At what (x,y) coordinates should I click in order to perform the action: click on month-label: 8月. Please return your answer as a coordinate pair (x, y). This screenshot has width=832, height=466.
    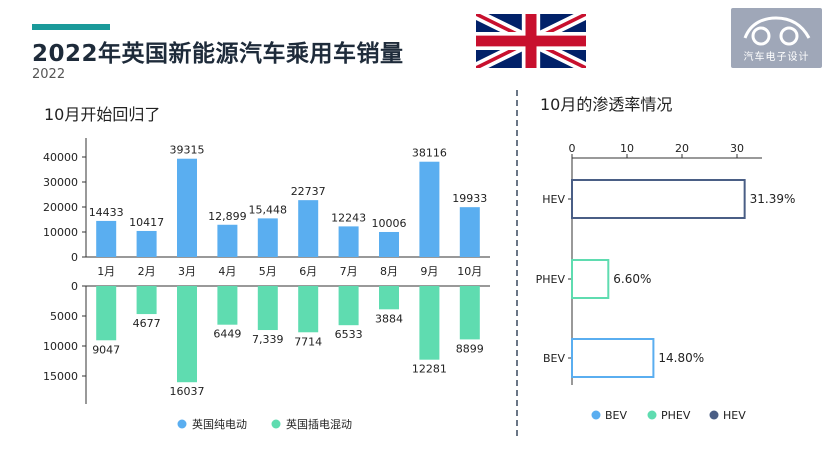
    Looking at the image, I should click on (389, 271).